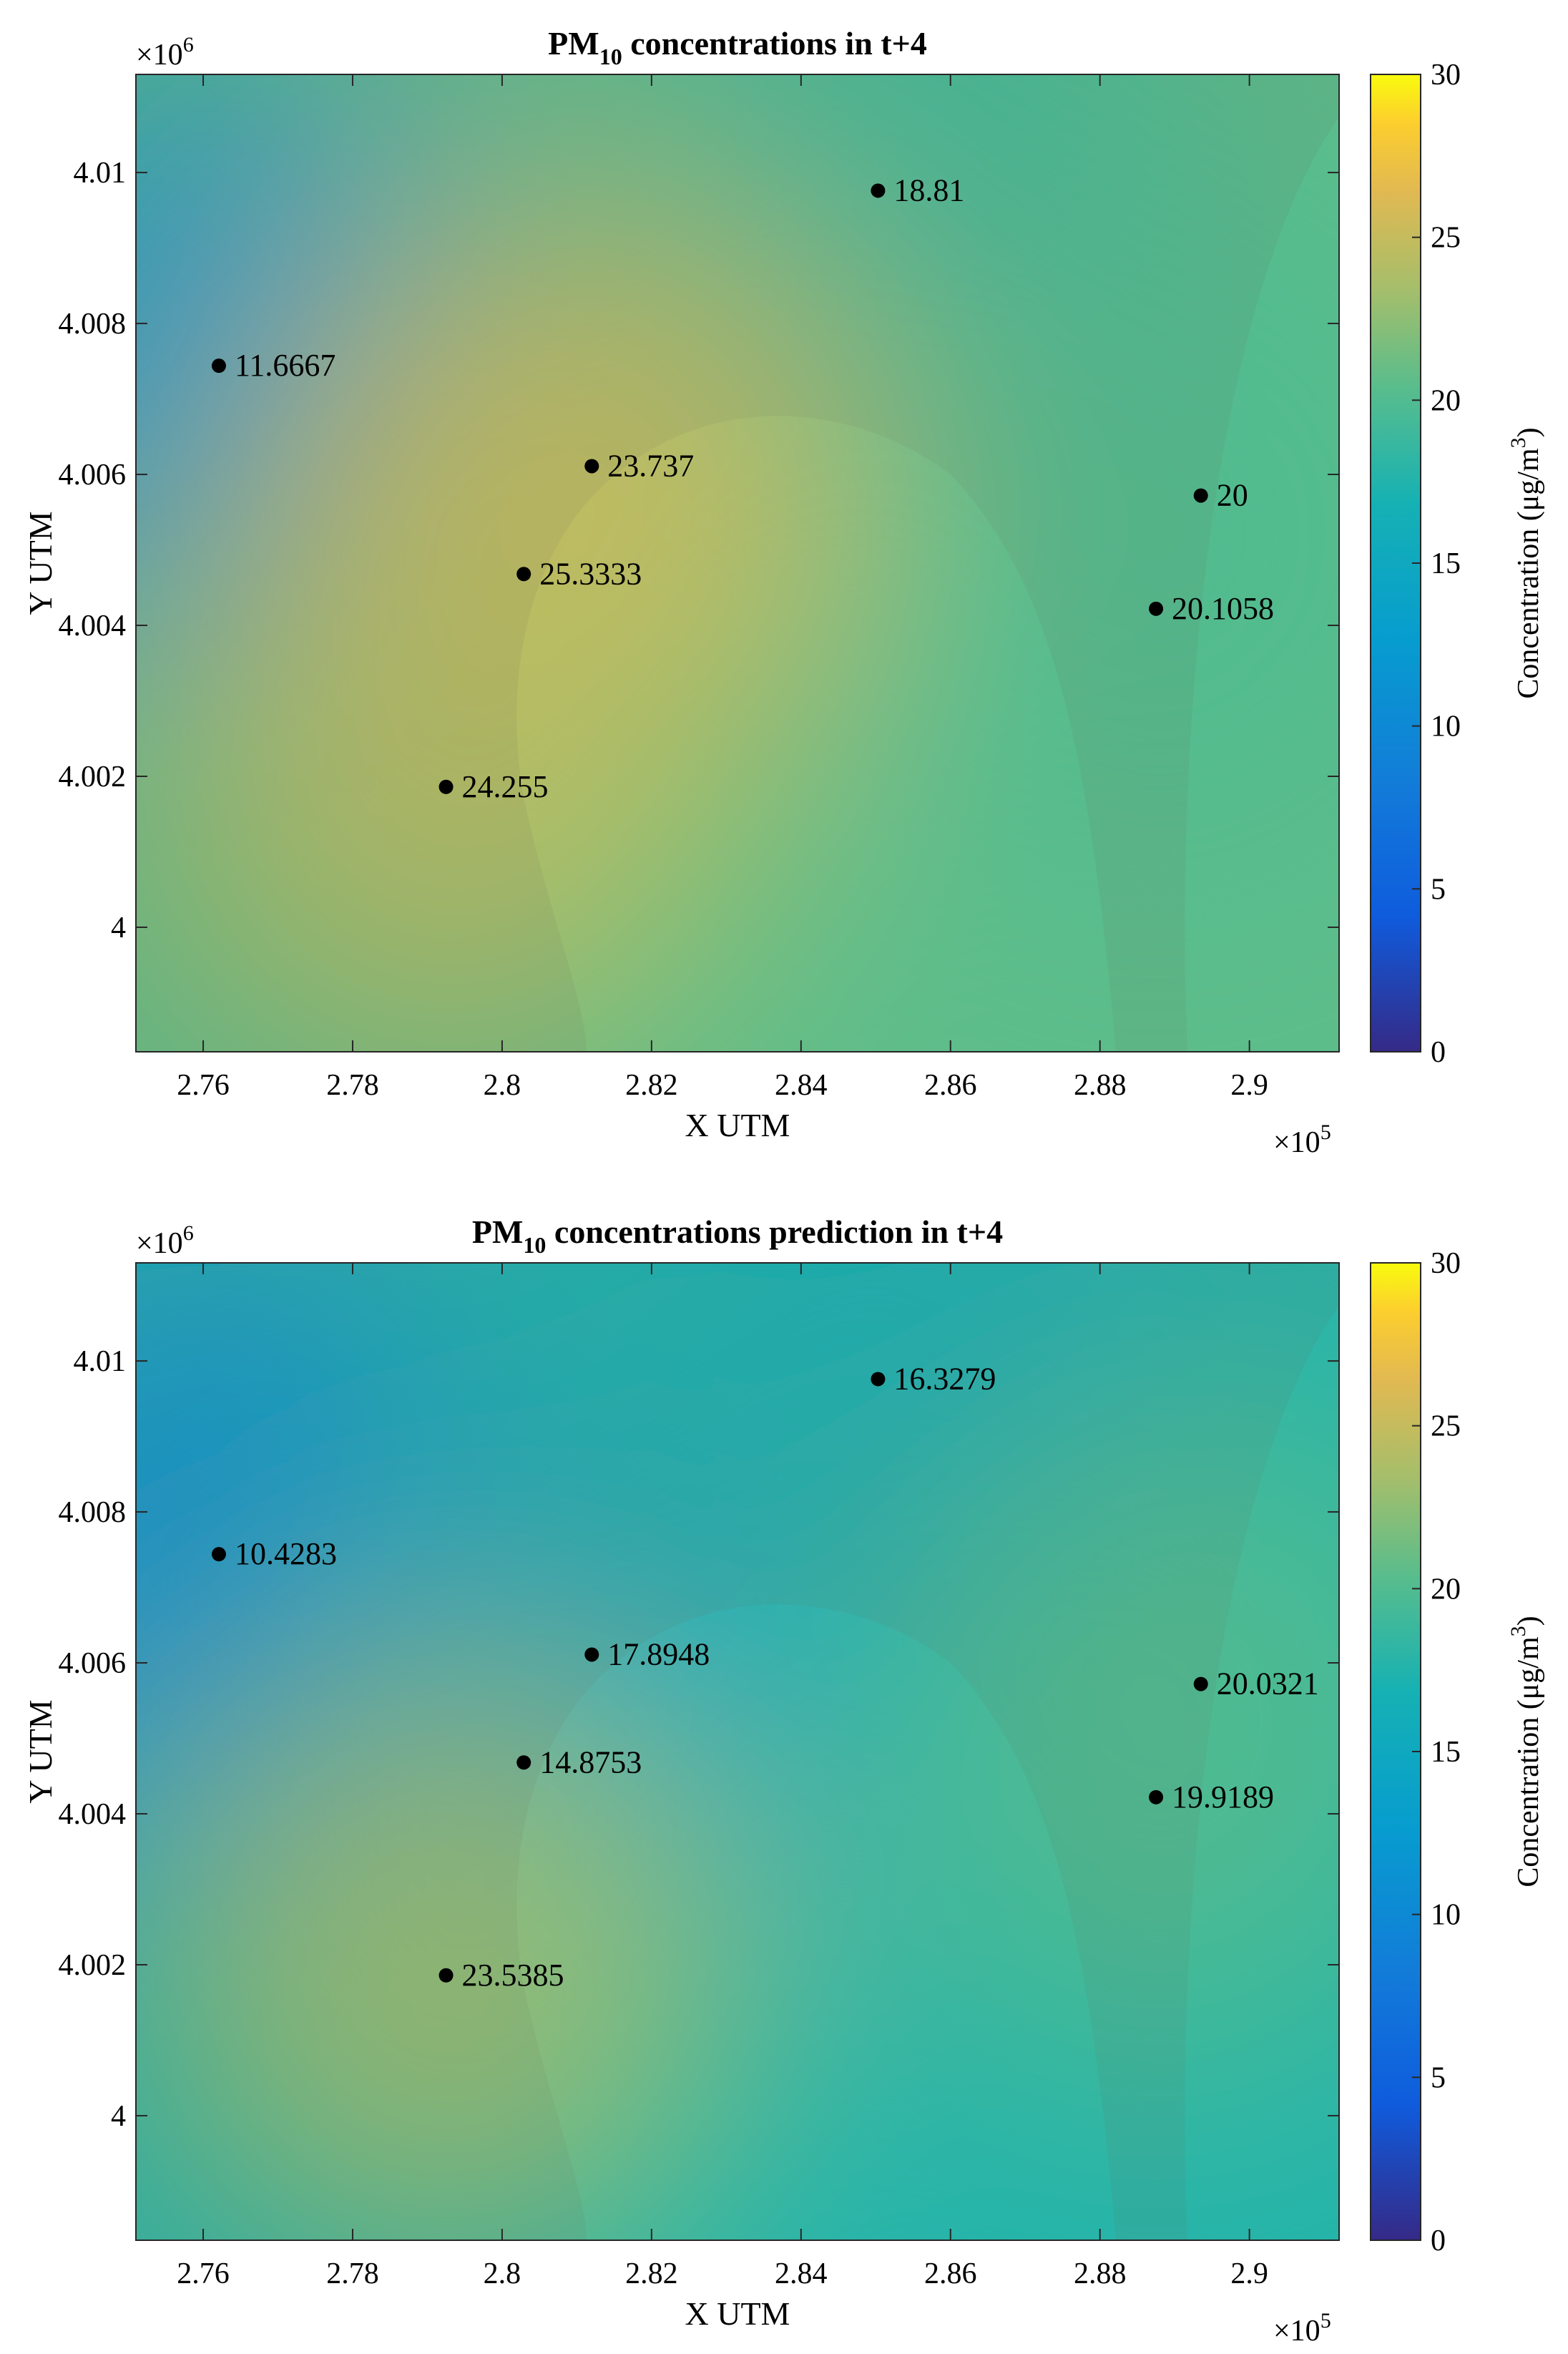  I want to click on chart-title: PM10 concentrations prediction in t+4, so click(738, 1236).